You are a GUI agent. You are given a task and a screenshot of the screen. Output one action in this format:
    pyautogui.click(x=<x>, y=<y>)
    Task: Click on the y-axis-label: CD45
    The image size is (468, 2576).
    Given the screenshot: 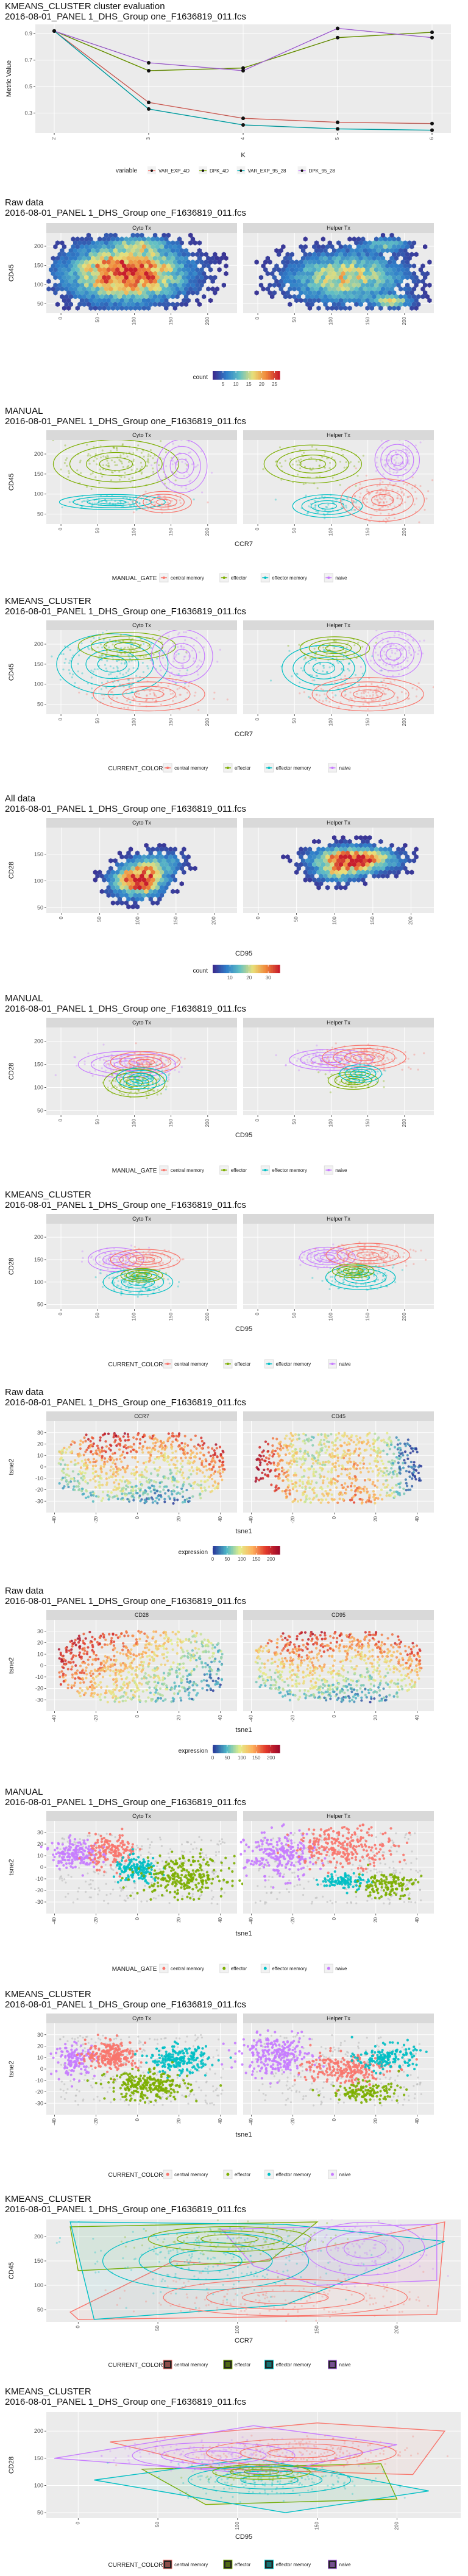 What is the action you would take?
    pyautogui.click(x=11, y=672)
    